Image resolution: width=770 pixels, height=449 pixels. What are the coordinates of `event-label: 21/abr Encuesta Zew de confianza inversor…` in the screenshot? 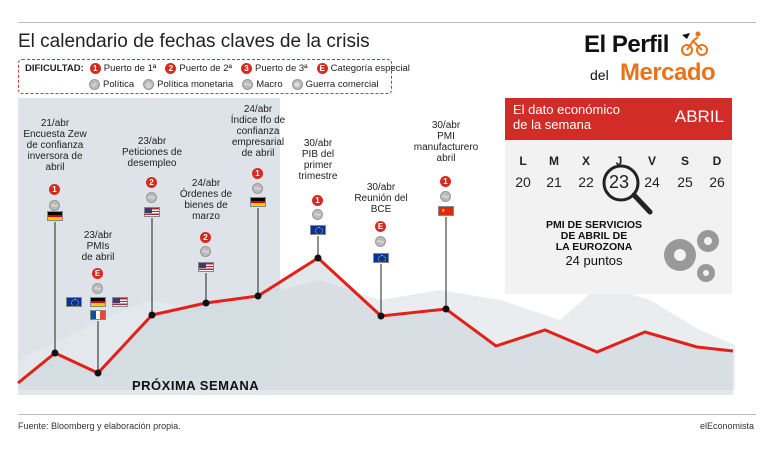 It's located at (55, 145).